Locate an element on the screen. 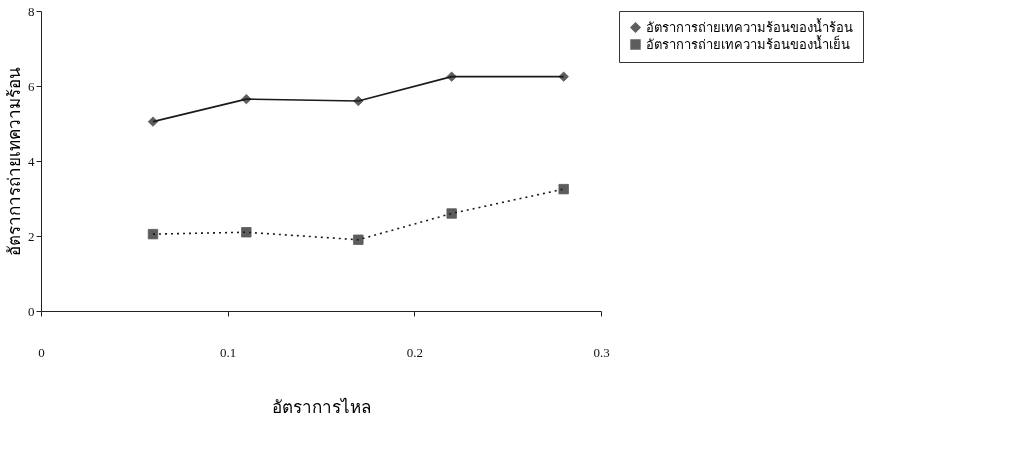 The height and width of the screenshot is (455, 1028). x-tick-label: 0.2 is located at coordinates (414, 352).